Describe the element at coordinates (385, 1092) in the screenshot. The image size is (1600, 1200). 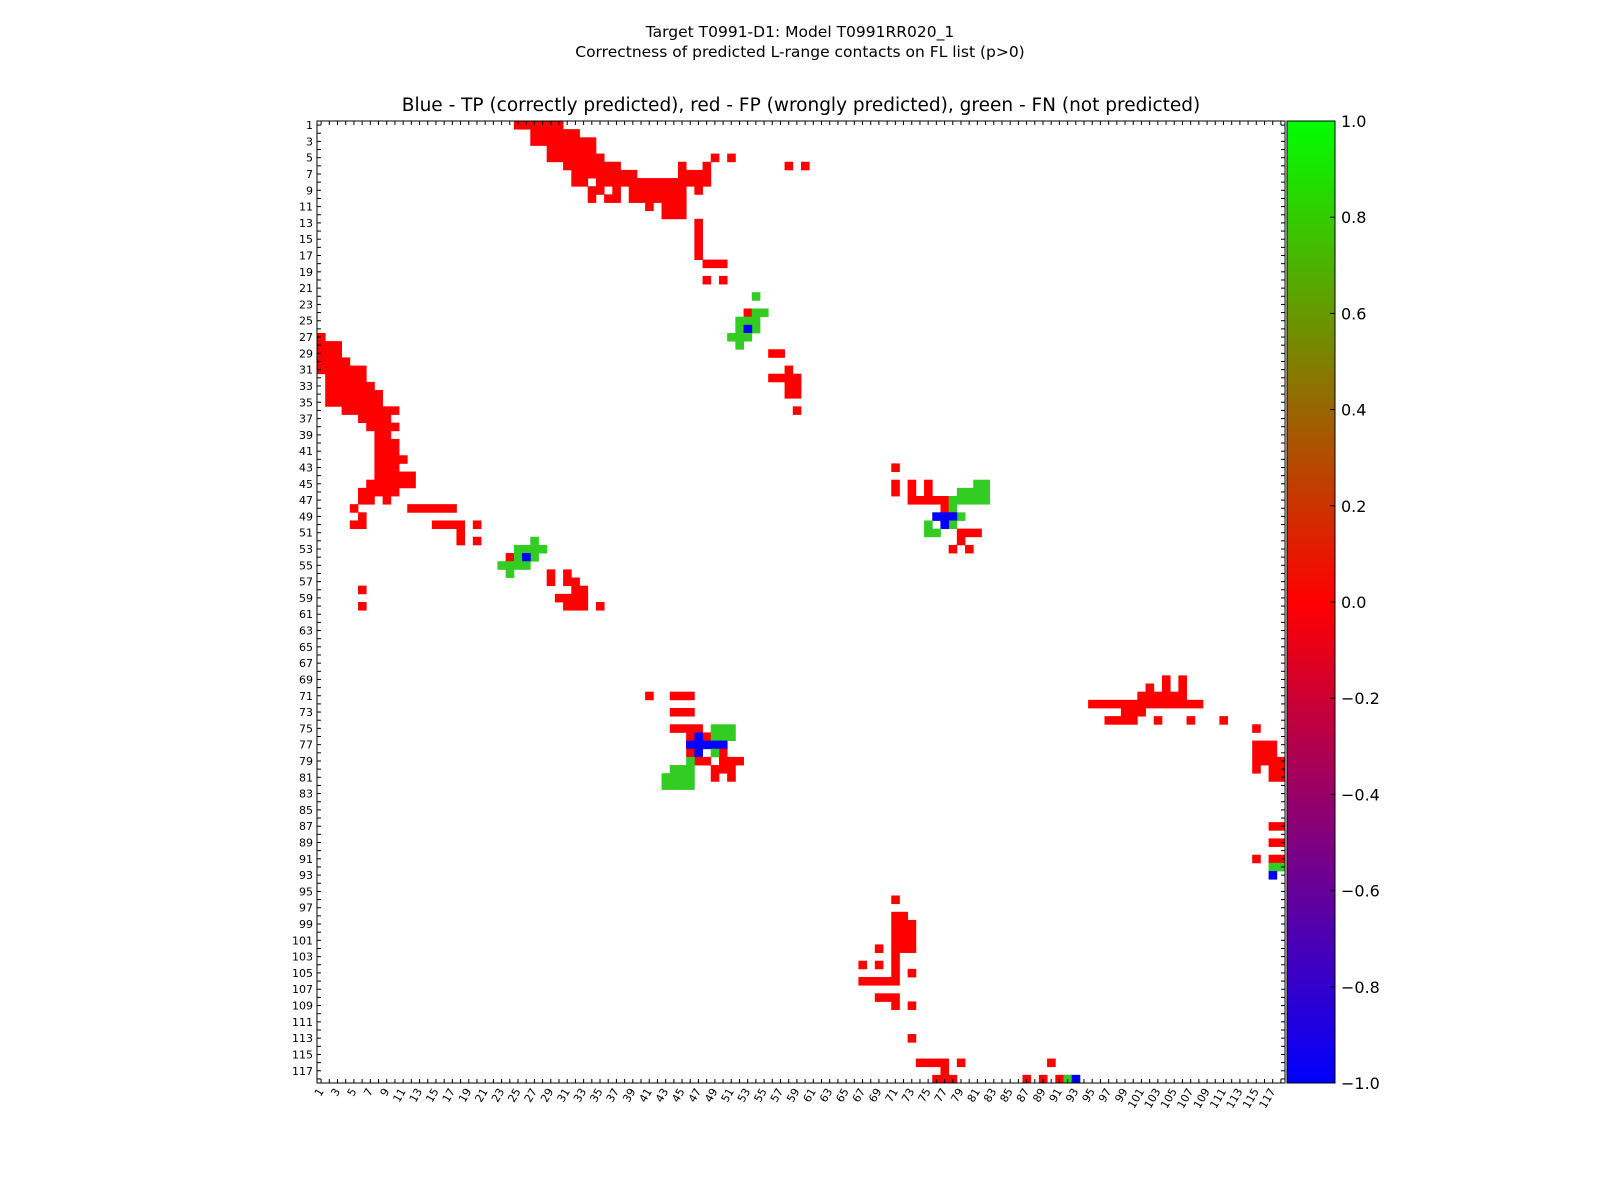
I see `x-tick-label: 9` at that location.